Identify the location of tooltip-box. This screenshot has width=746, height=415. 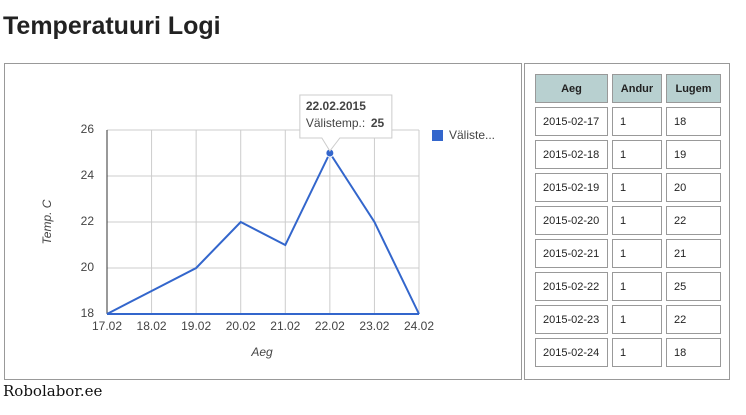
(346, 123).